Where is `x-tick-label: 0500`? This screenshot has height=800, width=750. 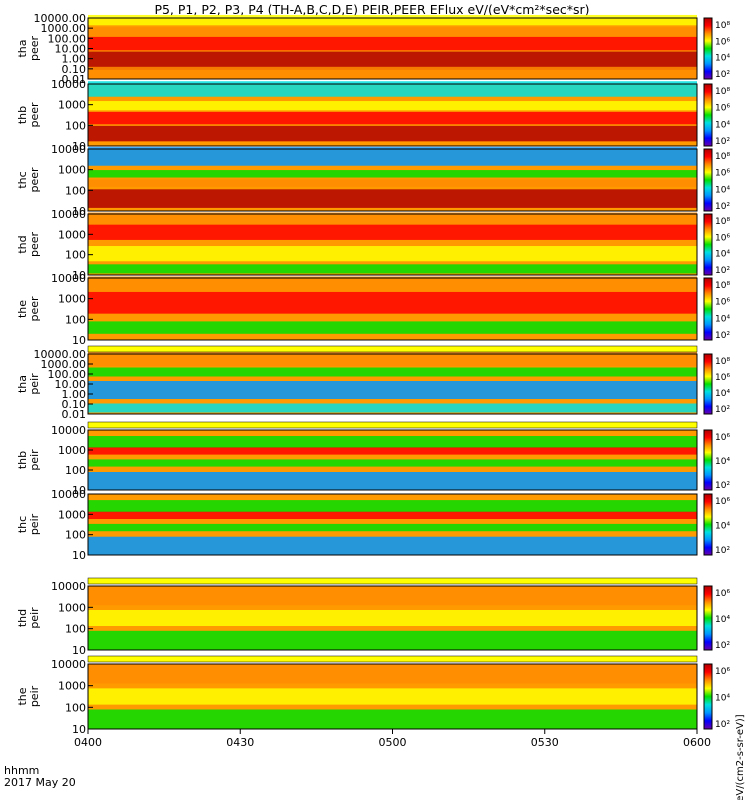 x-tick-label: 0500 is located at coordinates (393, 742).